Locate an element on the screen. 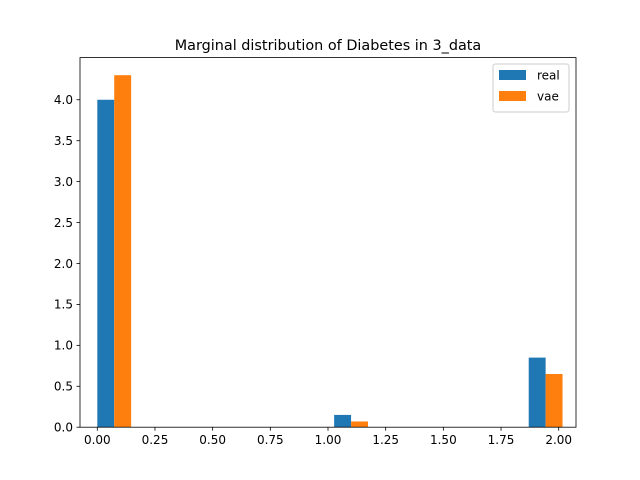 The height and width of the screenshot is (480, 640). legend-label-vae: vae is located at coordinates (548, 97).